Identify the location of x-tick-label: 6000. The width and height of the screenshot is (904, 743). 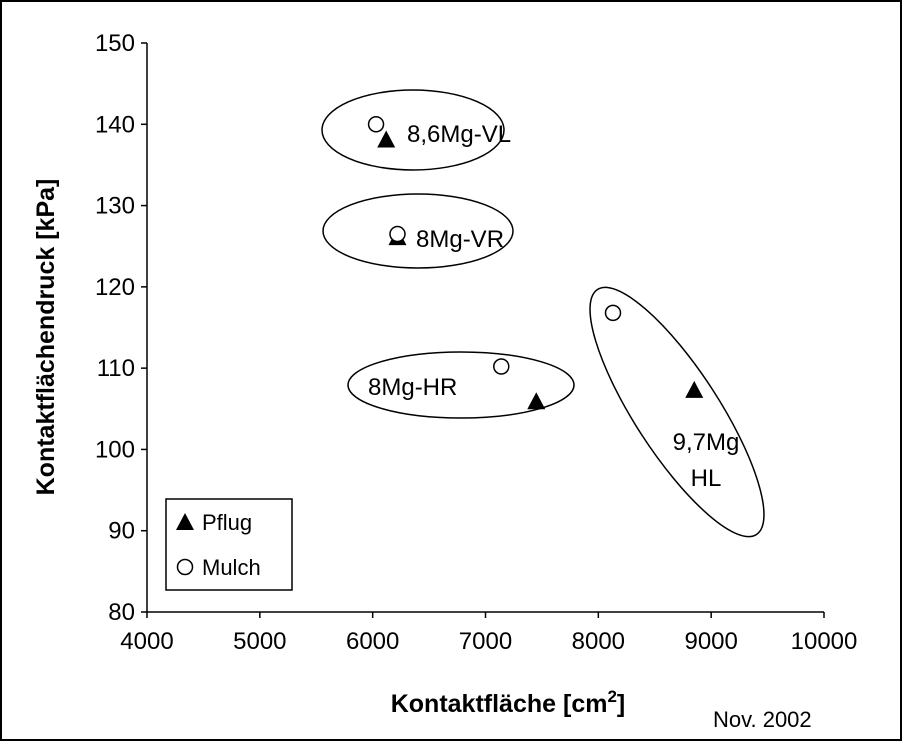
(372, 641).